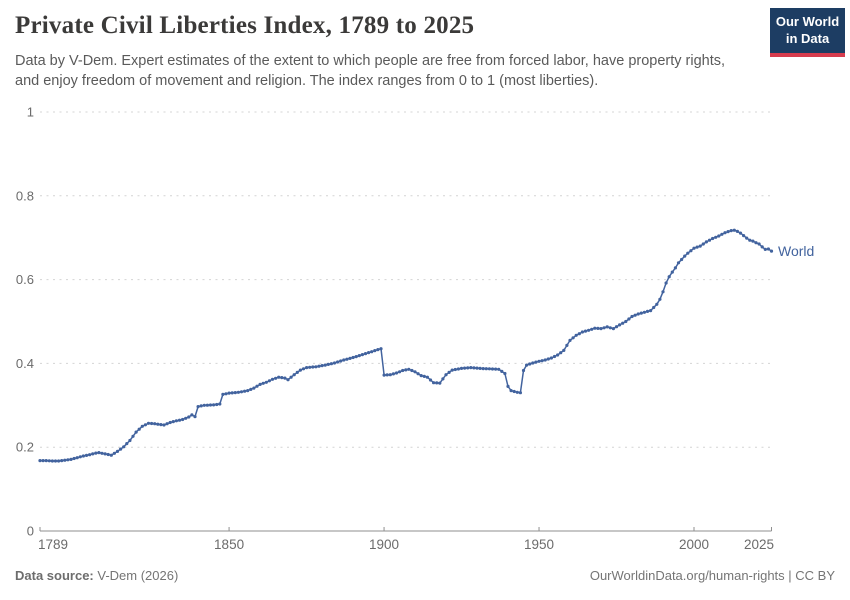  Describe the element at coordinates (796, 251) in the screenshot. I see `series-label-world: World` at that location.